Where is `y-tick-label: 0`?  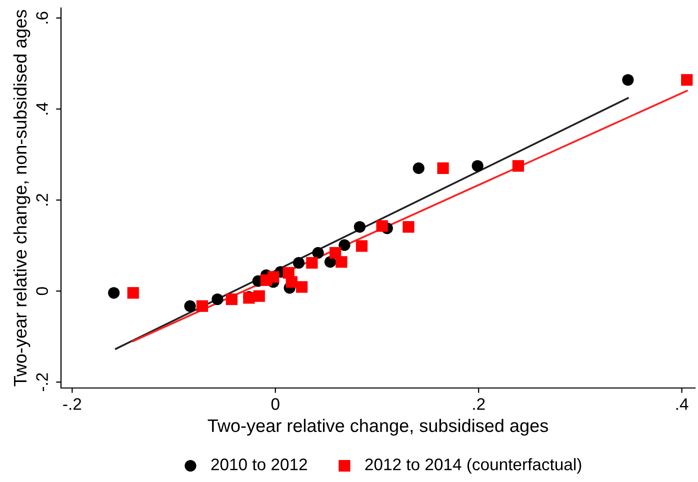
y-tick-label: 0 is located at coordinates (42, 291).